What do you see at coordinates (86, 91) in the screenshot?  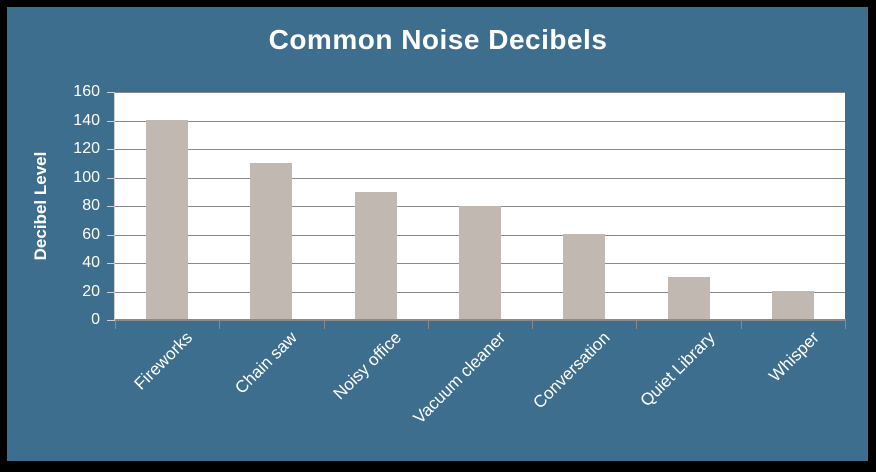 I see `y-tick-label-160: 160` at bounding box center [86, 91].